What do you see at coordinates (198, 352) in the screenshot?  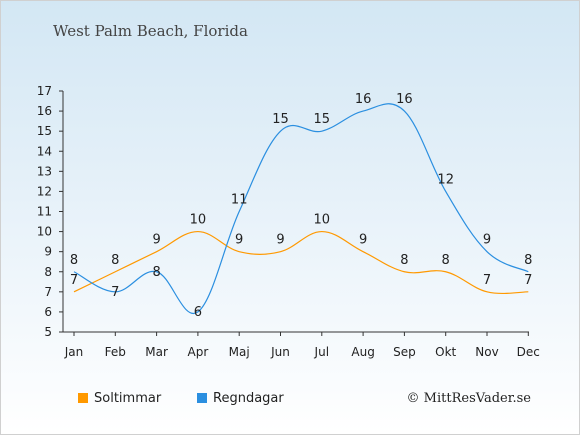 I see `x-tick-label: Apr` at bounding box center [198, 352].